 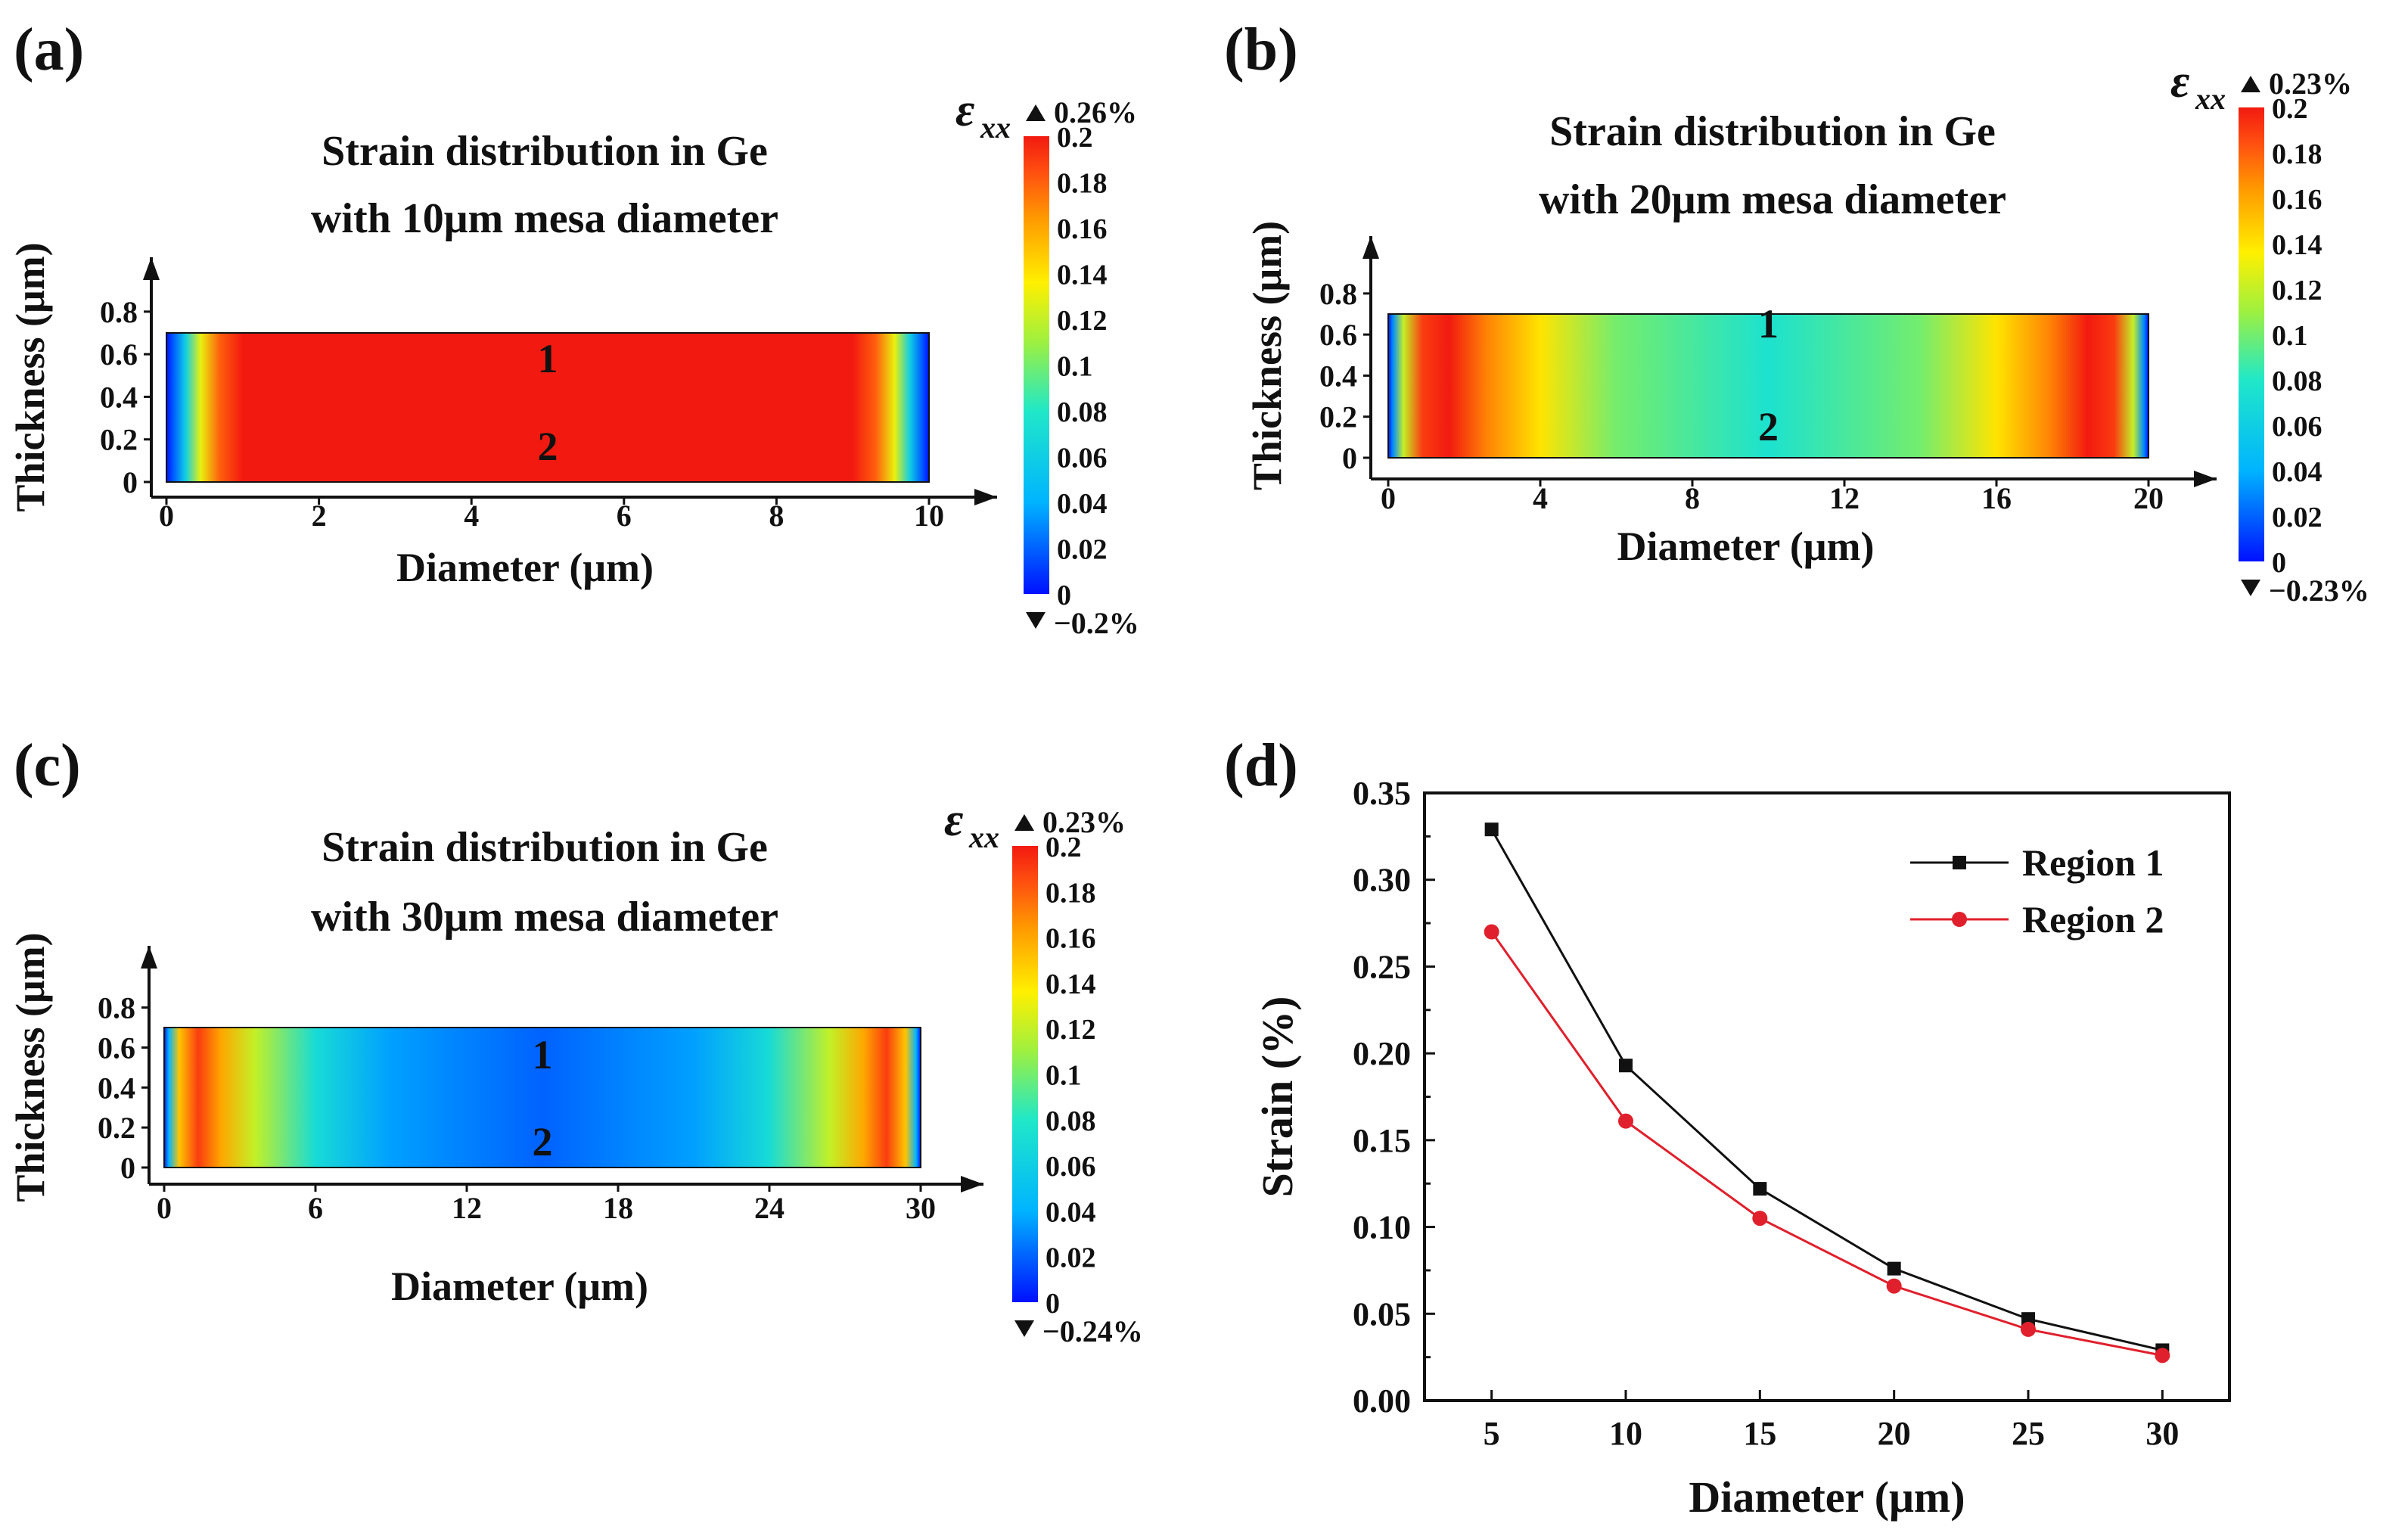 What do you see at coordinates (1772, 199) in the screenshot?
I see `chart-title-line-2: with 20μm mesa diameter` at bounding box center [1772, 199].